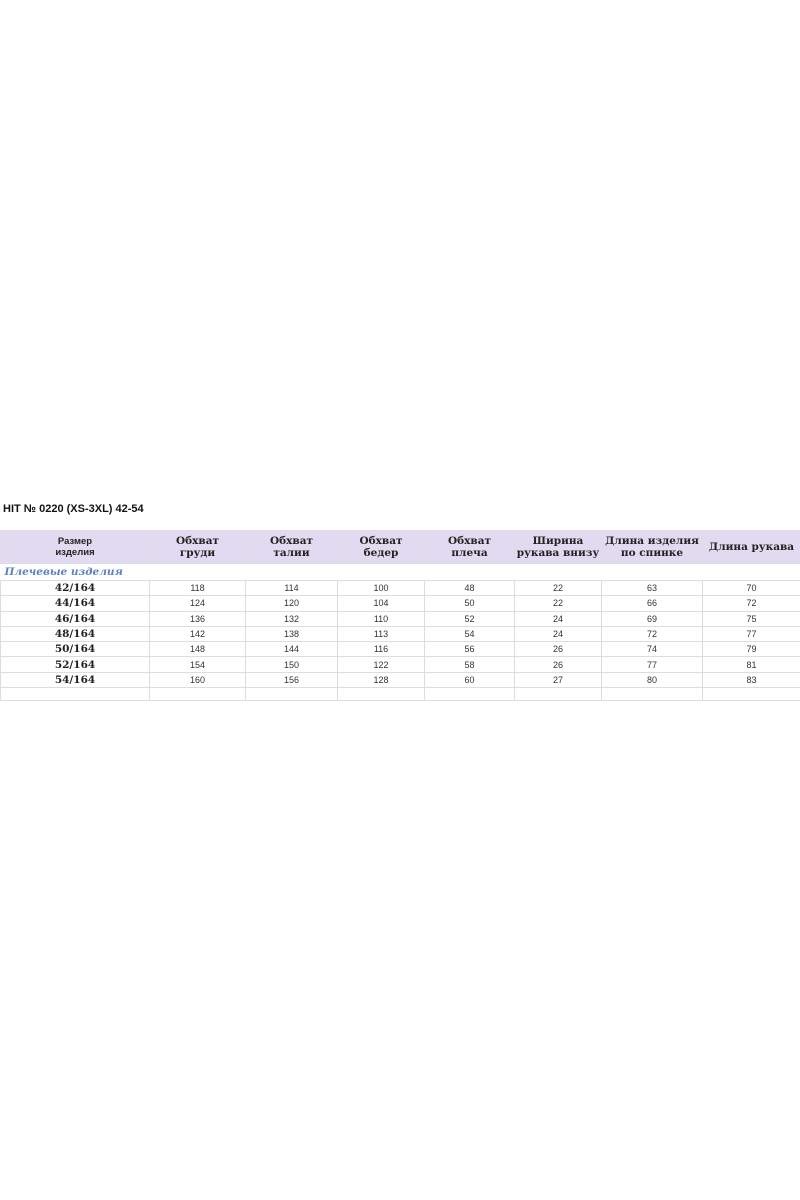  I want to click on table-row: 42/164 118 114 100 48 22 63 70, so click(400, 588).